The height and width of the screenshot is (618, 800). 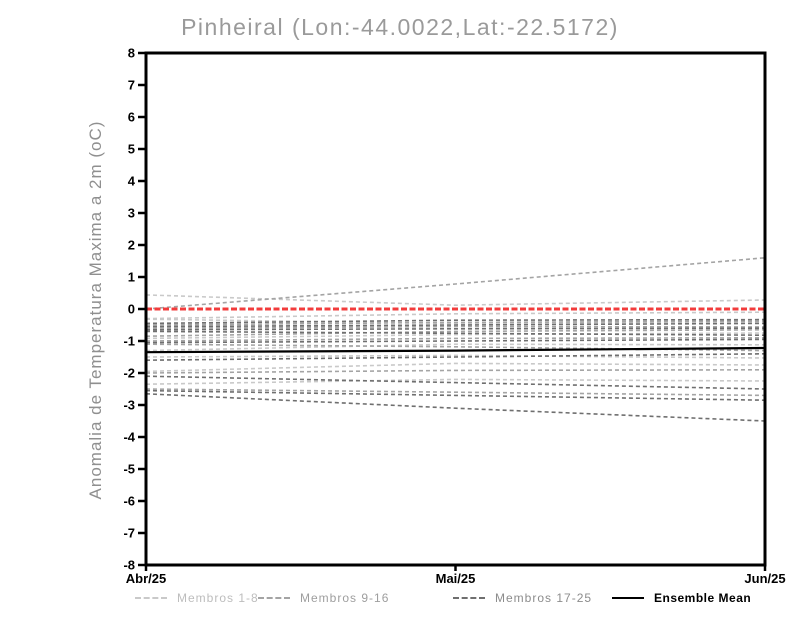 I want to click on y-tick-label: -1, so click(x=129, y=341).